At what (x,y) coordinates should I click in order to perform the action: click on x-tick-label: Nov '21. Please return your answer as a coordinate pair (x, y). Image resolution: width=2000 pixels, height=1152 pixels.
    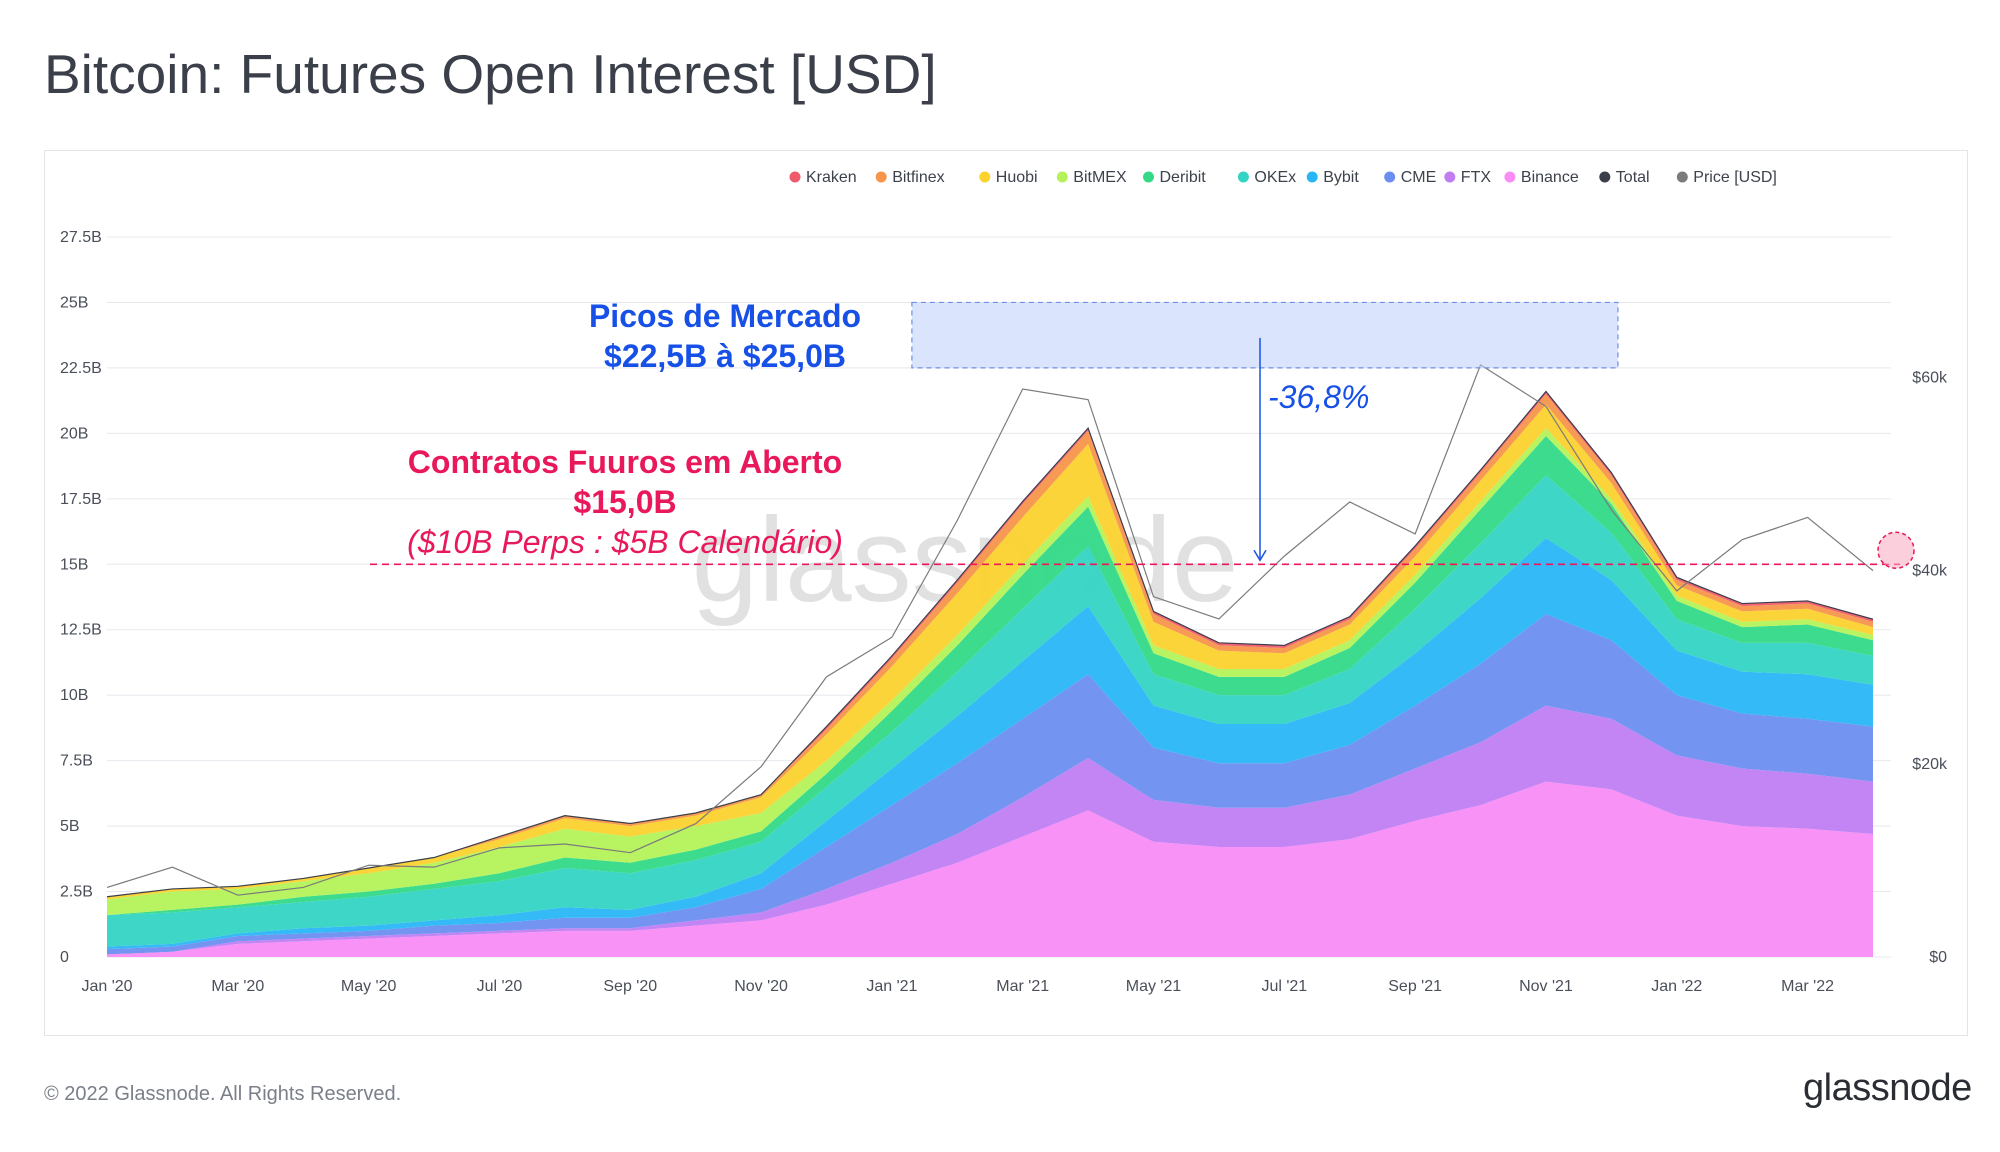
    Looking at the image, I should click on (1546, 986).